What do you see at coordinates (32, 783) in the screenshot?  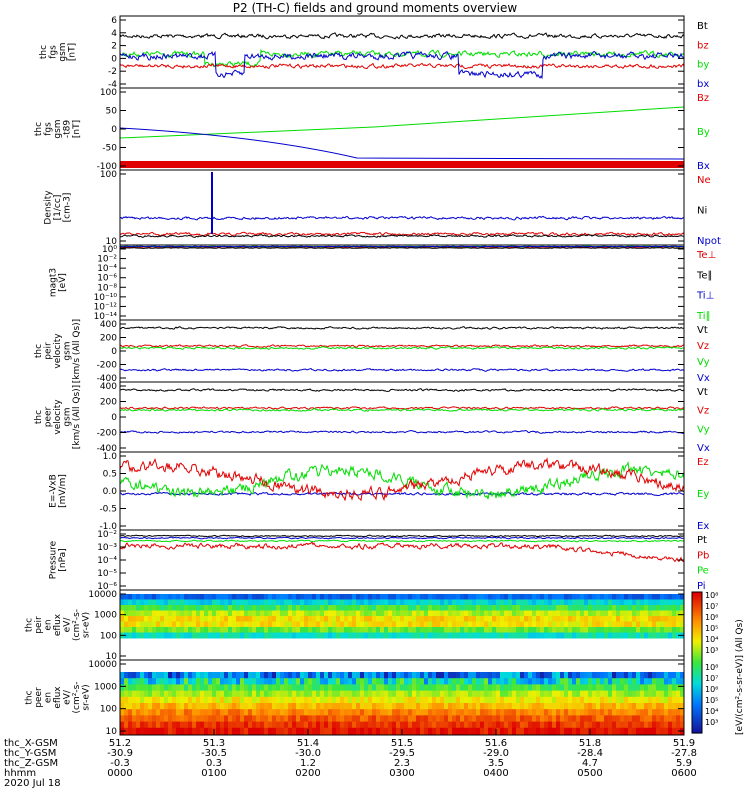 I see `x-axis-row-label: 2020 Jul 18` at bounding box center [32, 783].